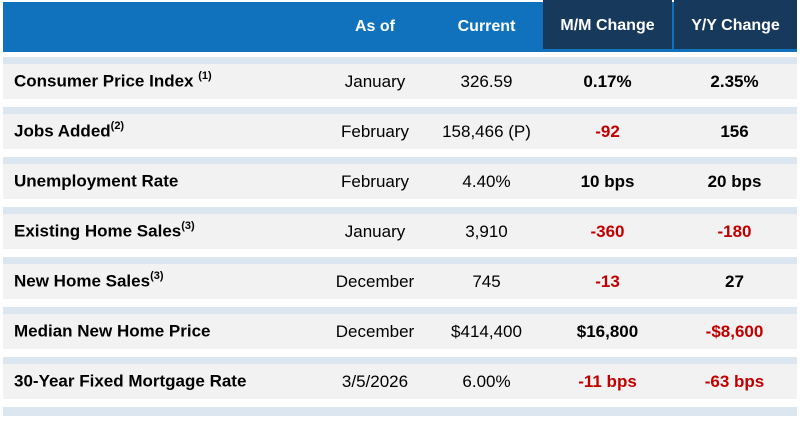  I want to click on current-value: 745, so click(486, 281).